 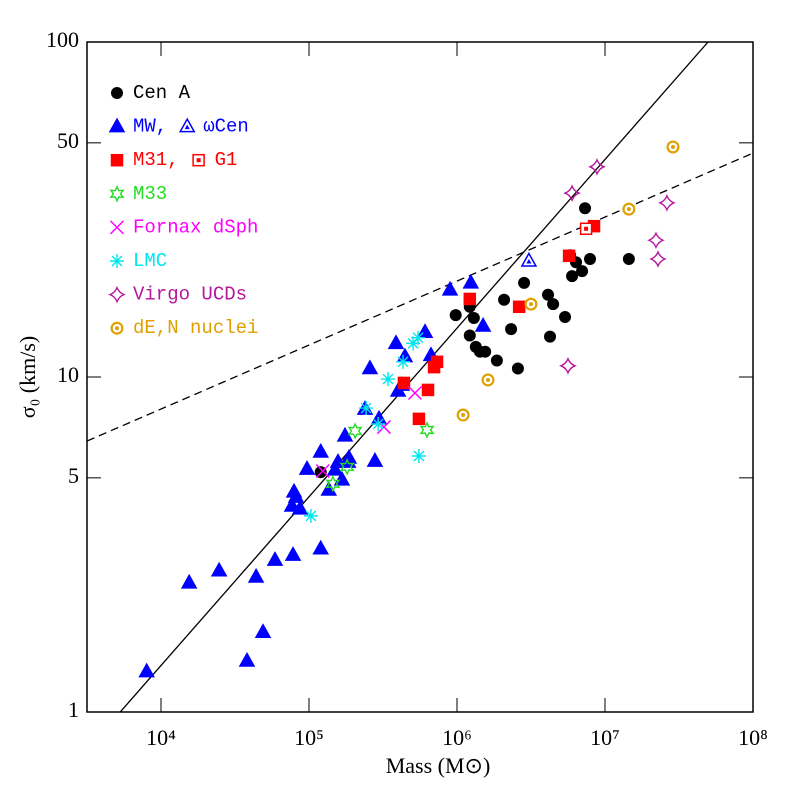 I want to click on legend-label: MW,, so click(x=150, y=127).